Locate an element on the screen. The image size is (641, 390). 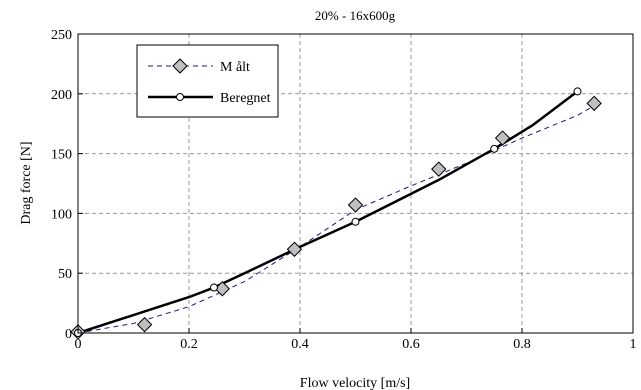
x-tick-label: 0.6 is located at coordinates (411, 344).